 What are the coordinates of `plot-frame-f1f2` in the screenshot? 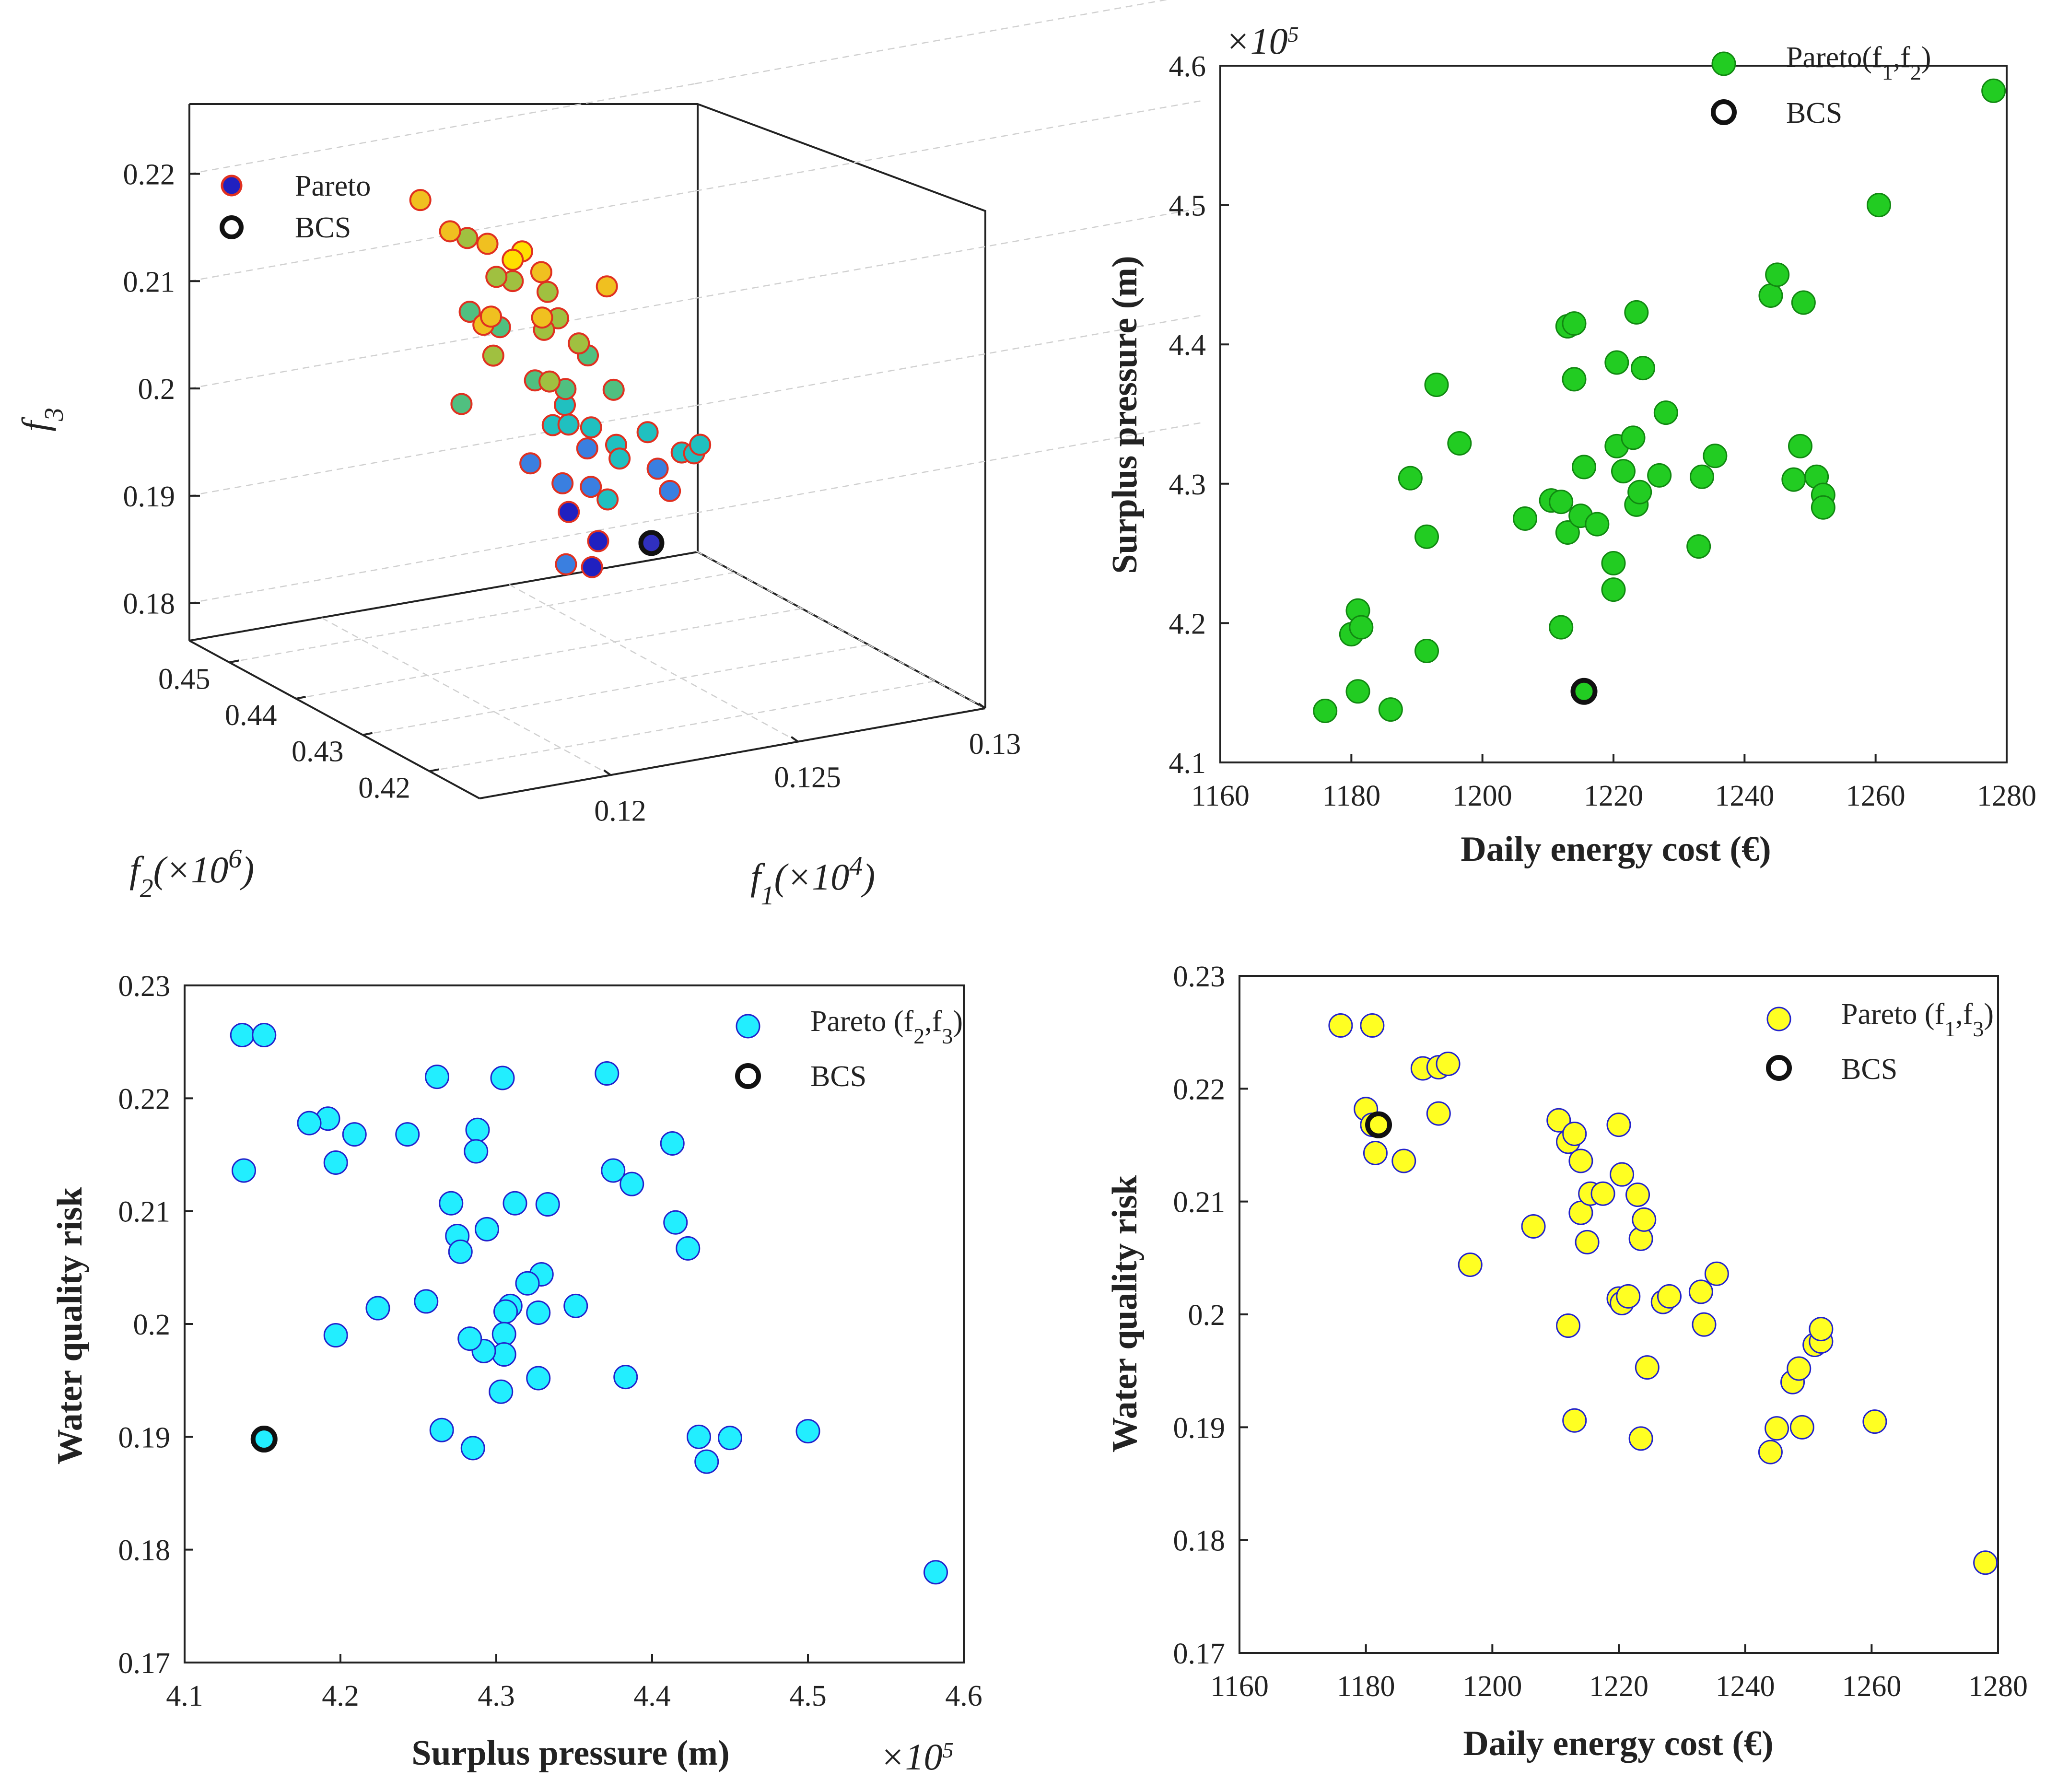 It's located at (1613, 414).